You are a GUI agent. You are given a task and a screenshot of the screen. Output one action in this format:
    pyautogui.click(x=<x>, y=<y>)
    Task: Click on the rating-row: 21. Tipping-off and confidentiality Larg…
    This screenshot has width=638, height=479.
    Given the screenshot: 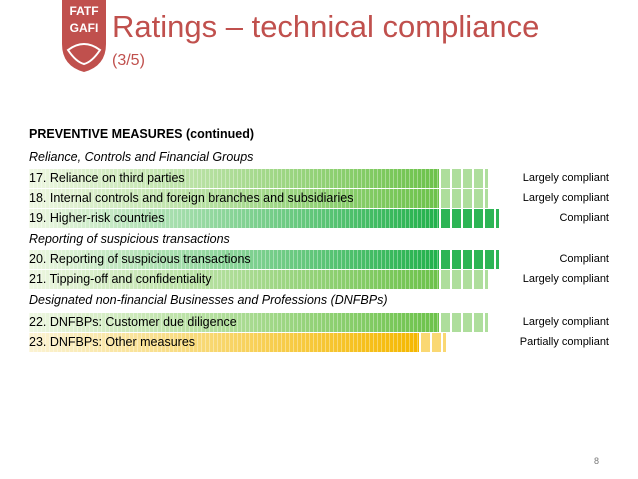 What is the action you would take?
    pyautogui.click(x=319, y=280)
    